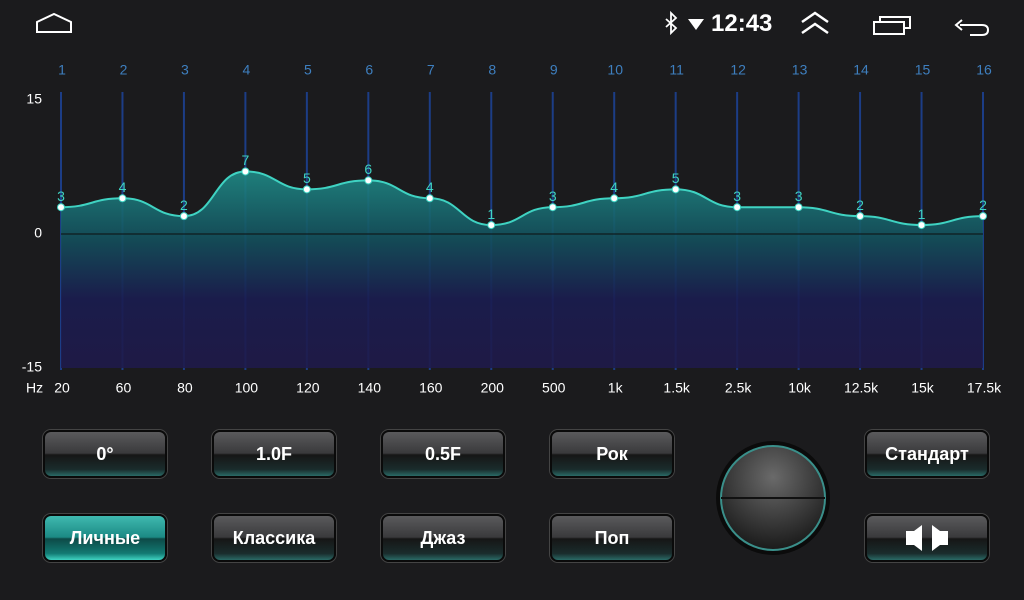 This screenshot has width=1024, height=600. What do you see at coordinates (443, 538) in the screenshot?
I see `button: Джаз` at bounding box center [443, 538].